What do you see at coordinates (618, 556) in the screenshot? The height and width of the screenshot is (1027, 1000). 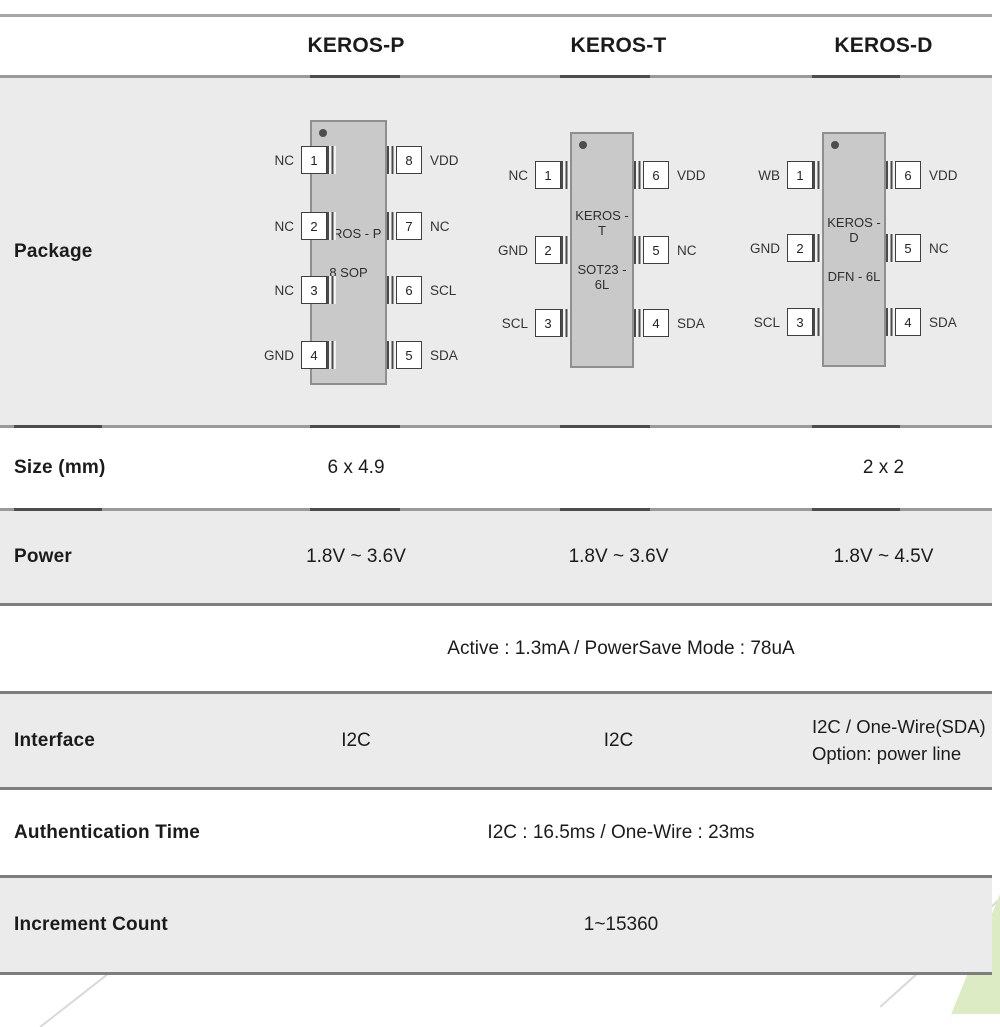 I see `power-keros-t: 1.8V ~ 3.6V` at bounding box center [618, 556].